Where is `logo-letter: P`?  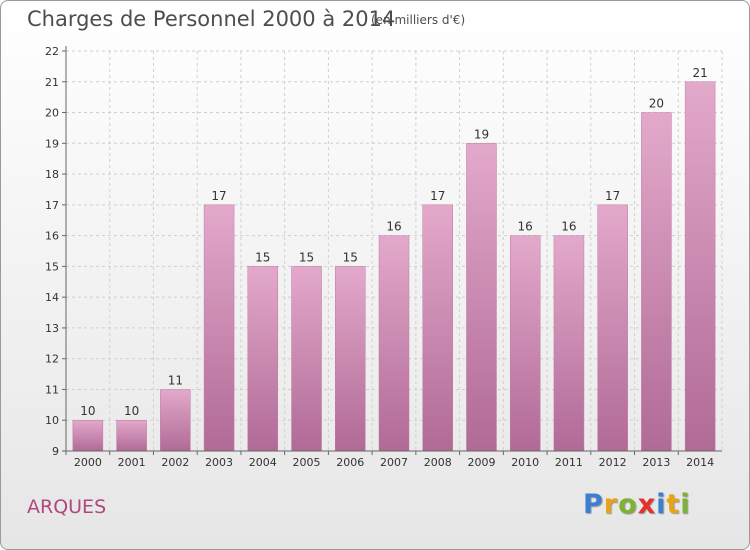 logo-letter: P is located at coordinates (593, 504).